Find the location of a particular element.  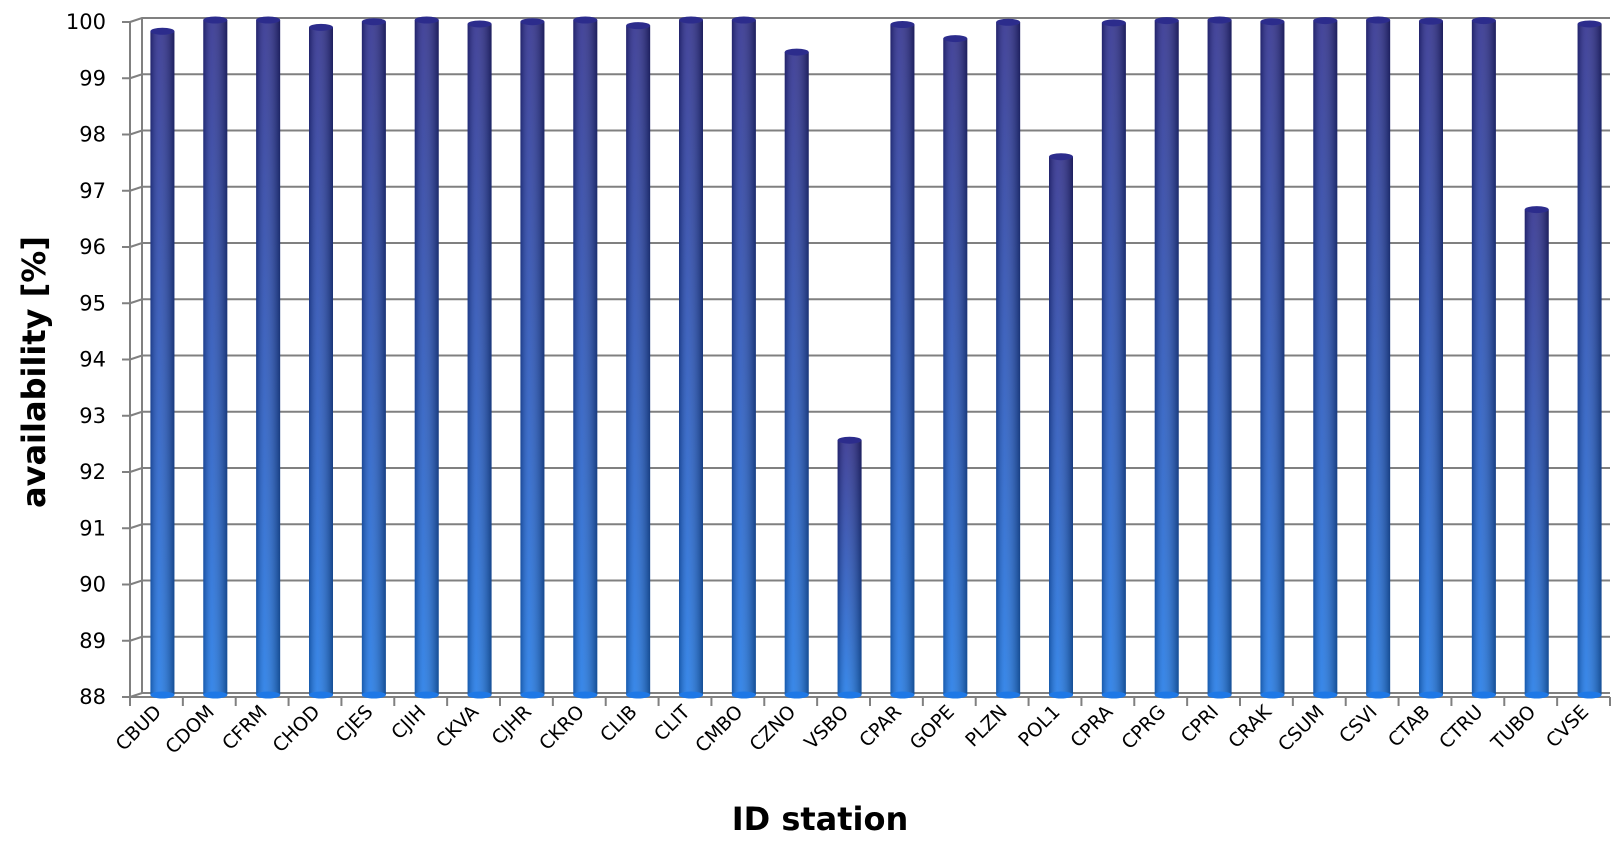

x-tick-label: CTRU is located at coordinates (1461, 727).